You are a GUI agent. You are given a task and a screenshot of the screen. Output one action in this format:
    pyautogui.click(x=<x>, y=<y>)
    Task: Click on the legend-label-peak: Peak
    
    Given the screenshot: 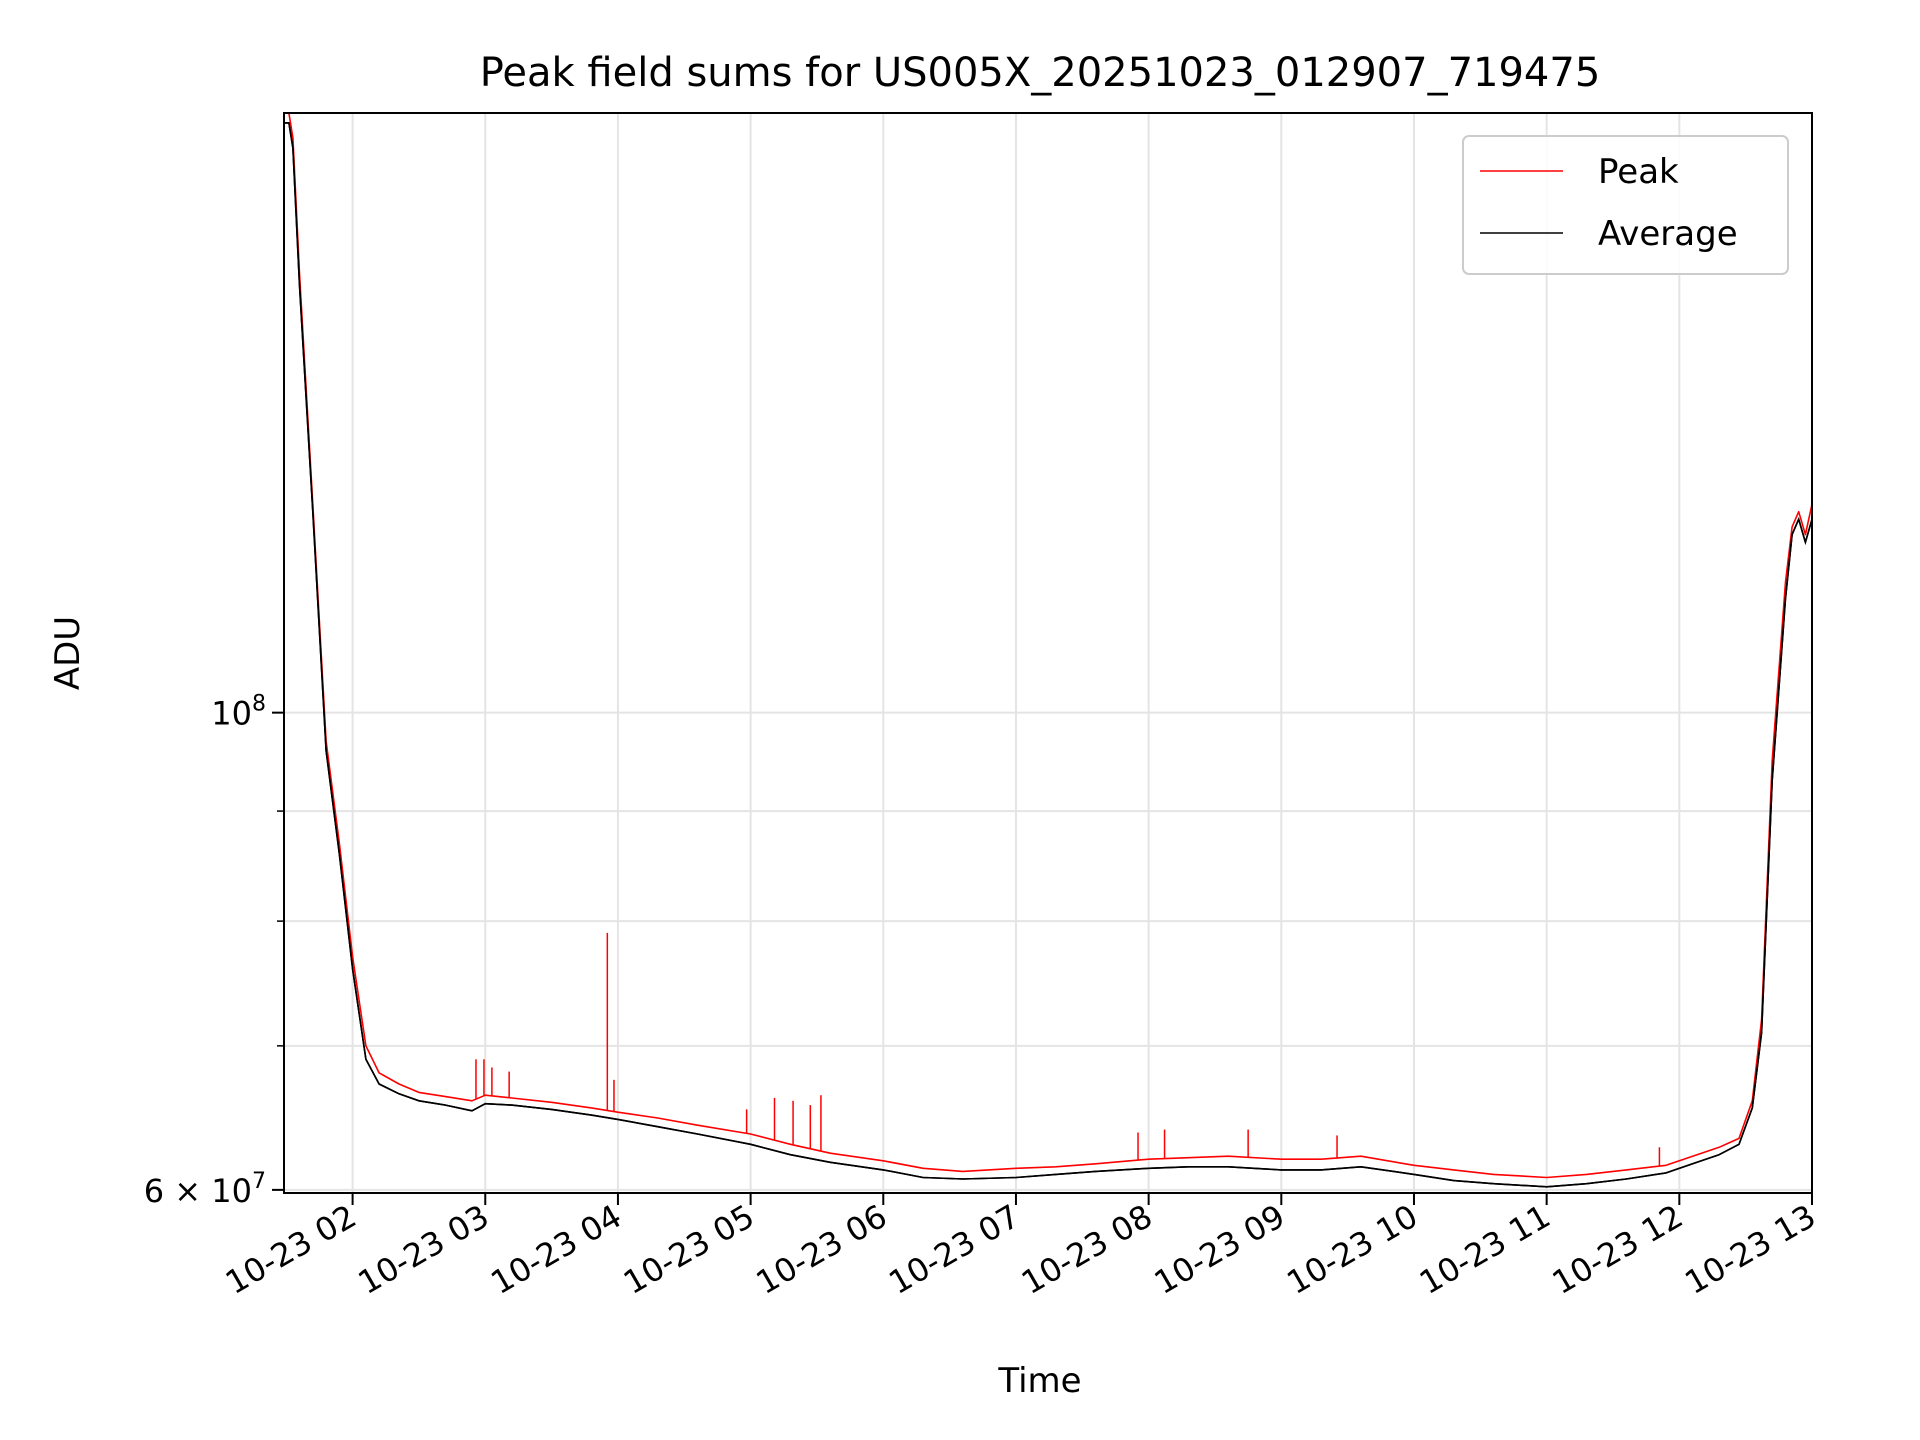 What is the action you would take?
    pyautogui.click(x=1638, y=172)
    